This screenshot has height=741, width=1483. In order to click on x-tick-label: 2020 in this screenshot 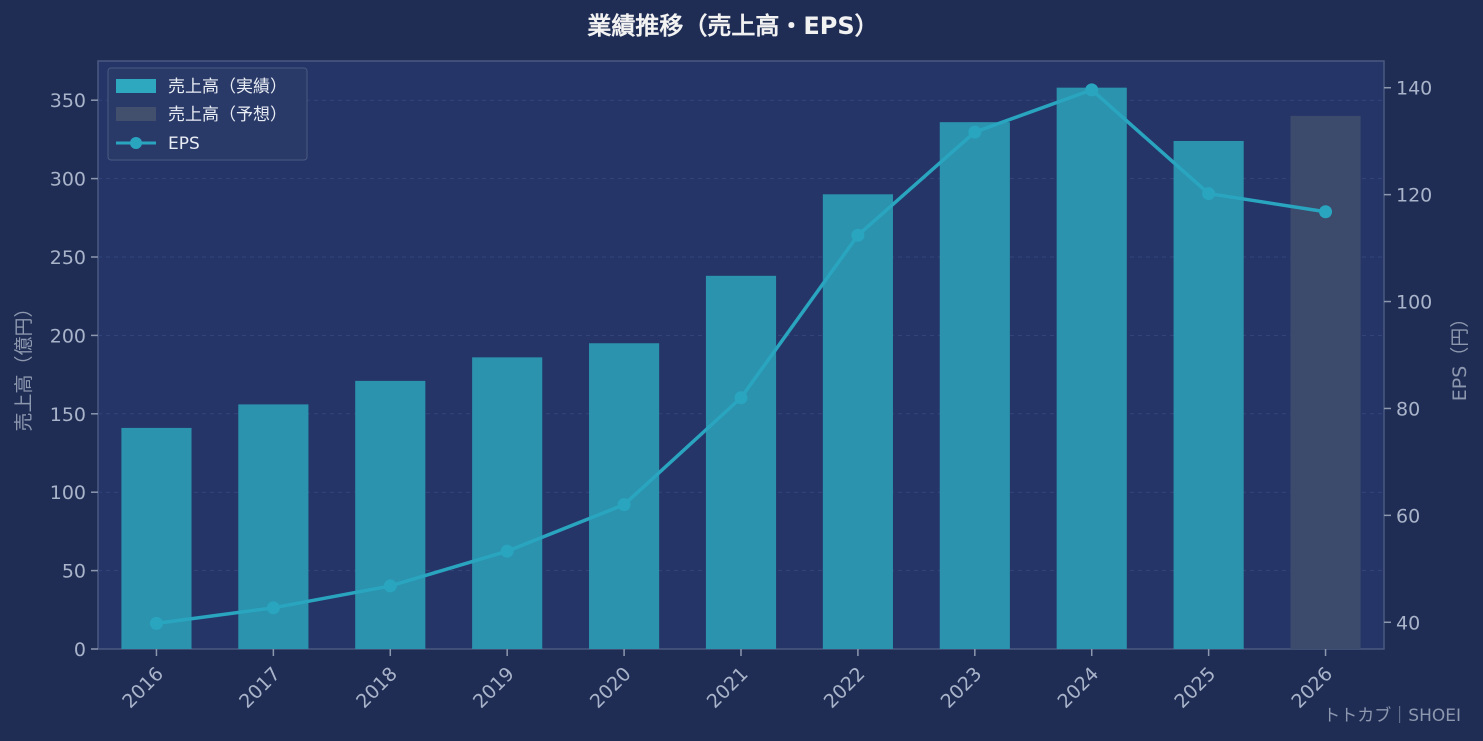, I will do `click(611, 688)`.